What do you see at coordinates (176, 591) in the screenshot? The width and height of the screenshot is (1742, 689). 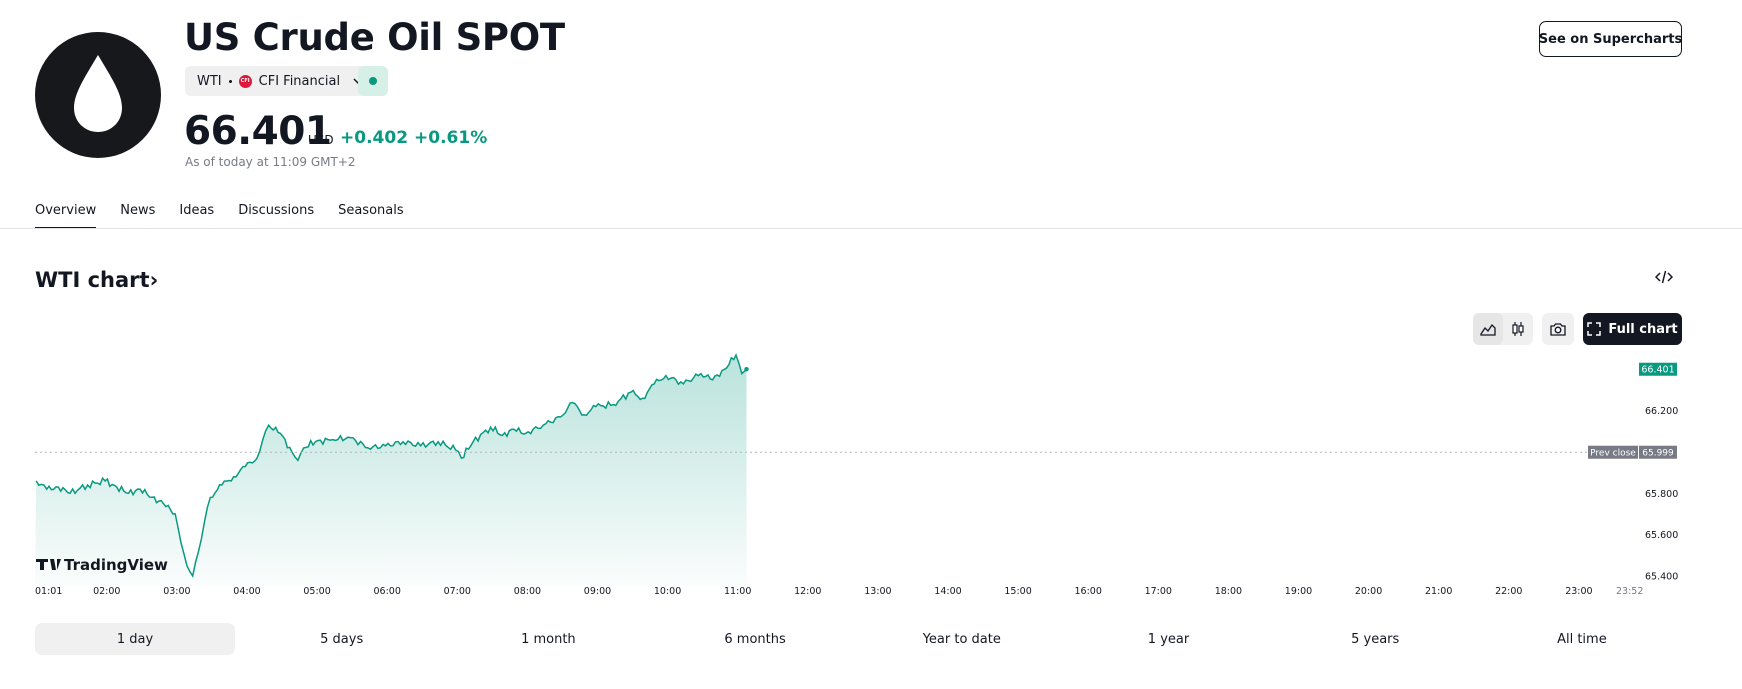 I see `x-tick-label: 03:00` at bounding box center [176, 591].